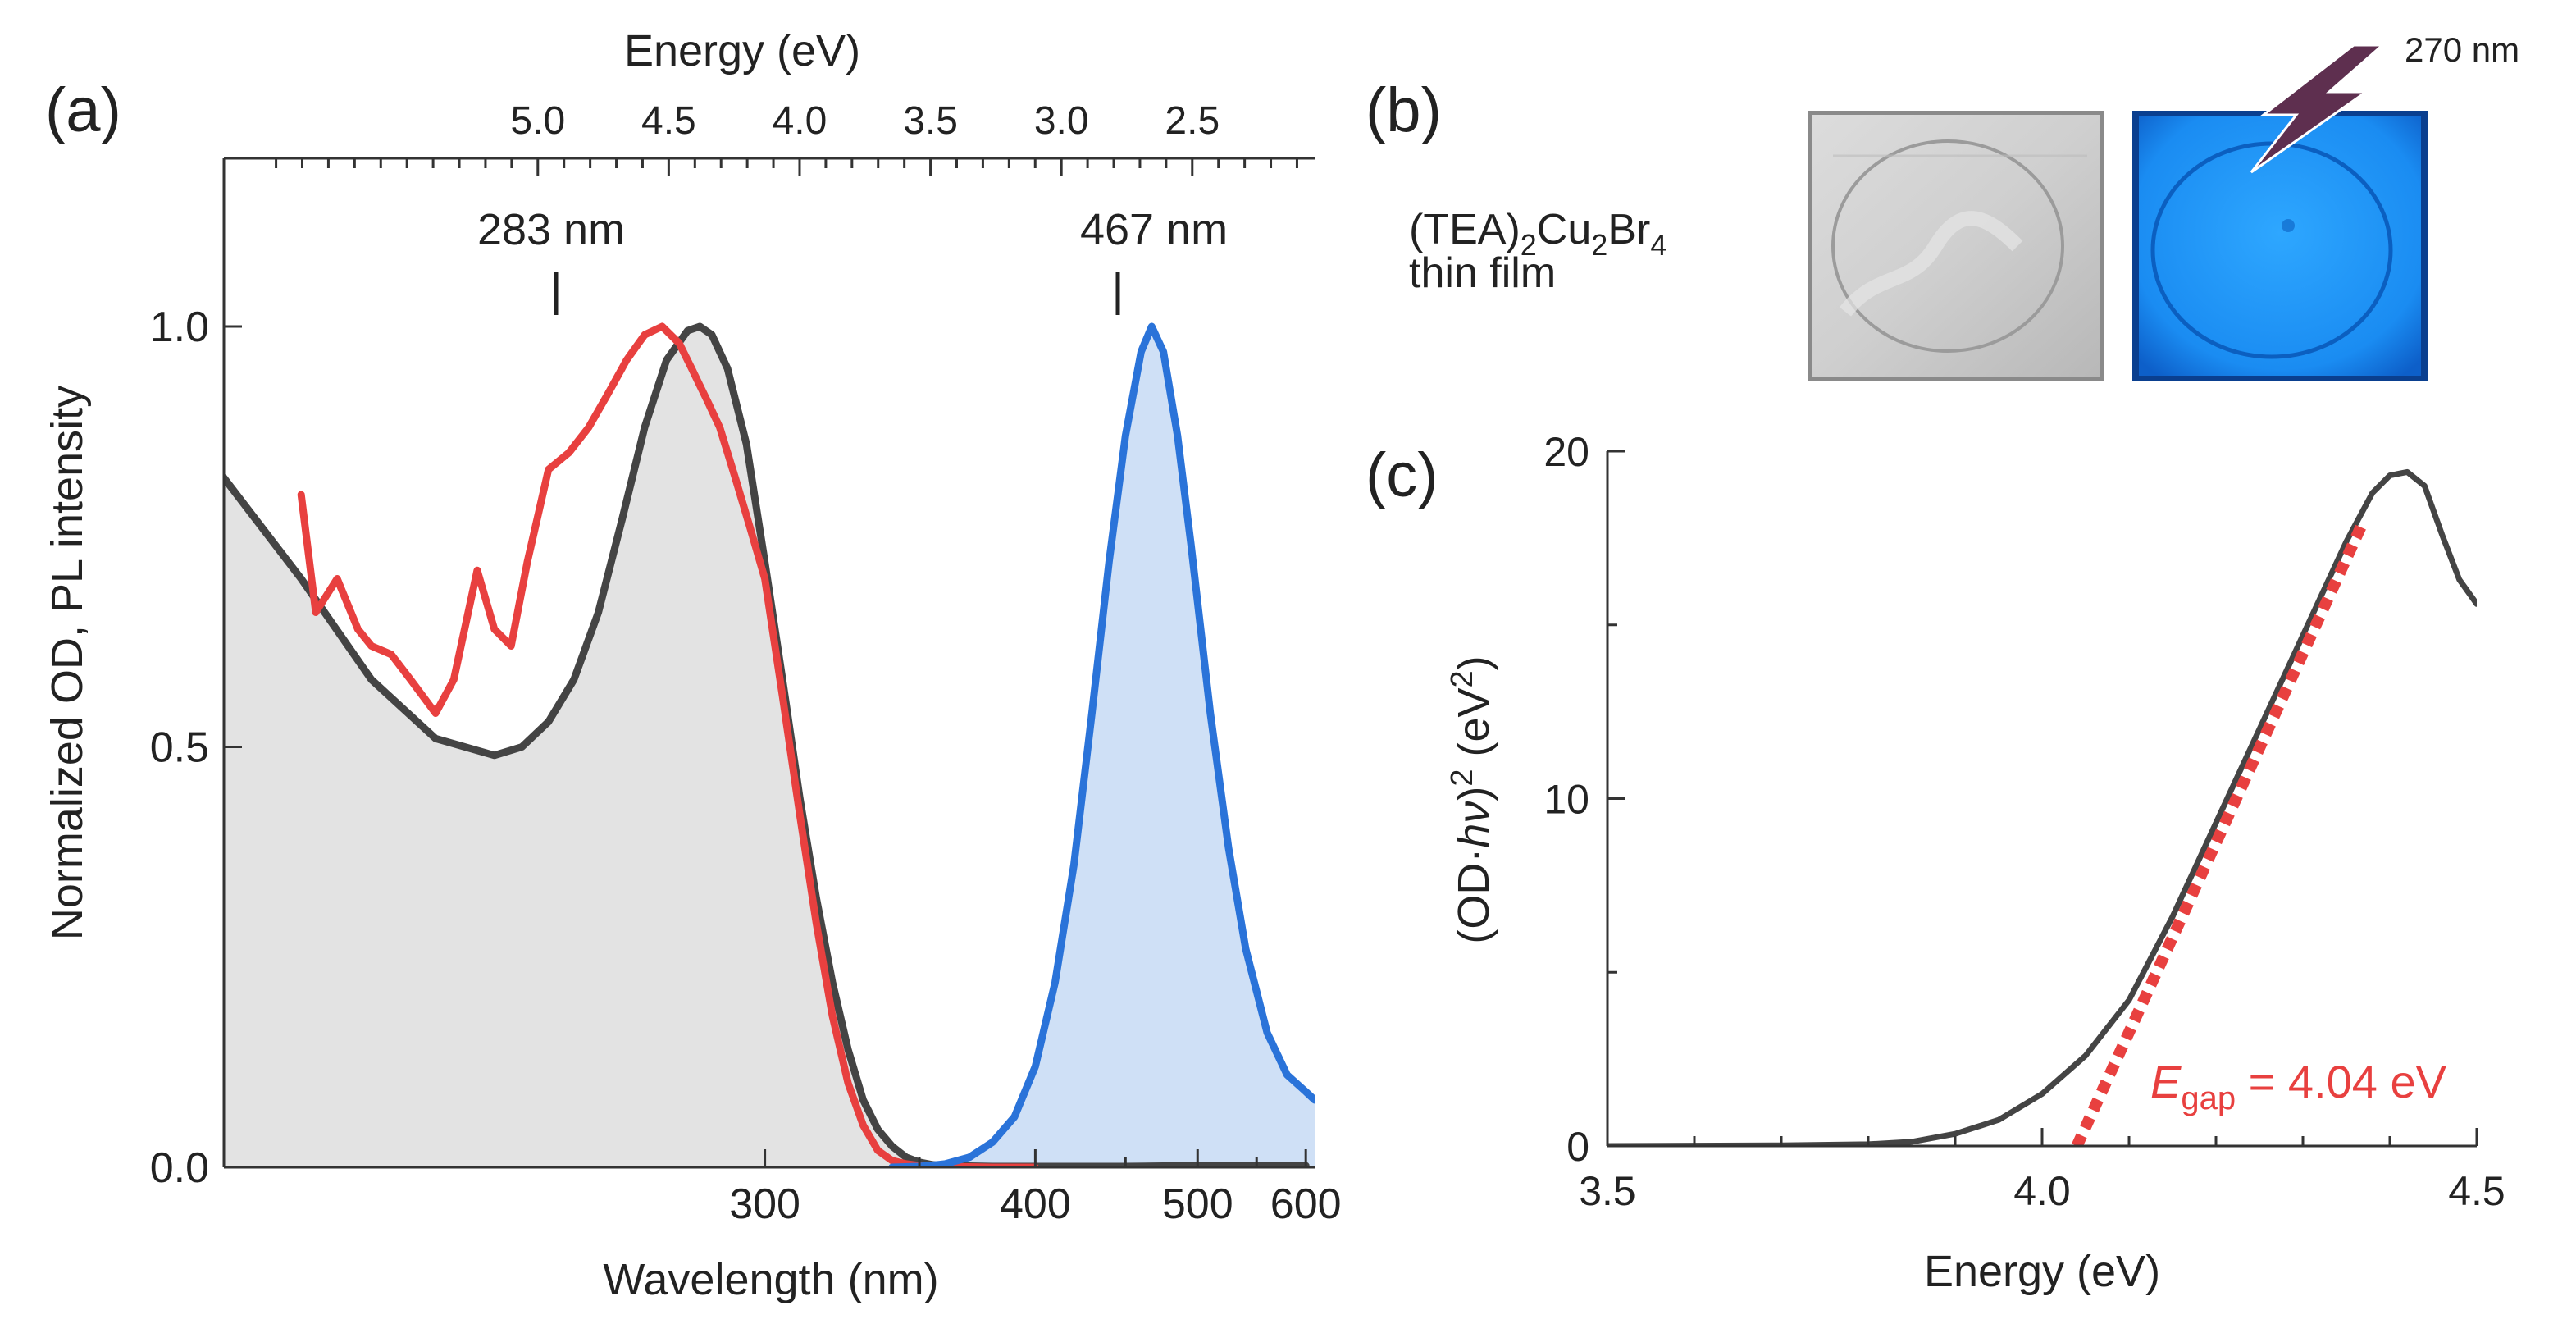 Image resolution: width=2576 pixels, height=1333 pixels. Describe the element at coordinates (179, 748) in the screenshot. I see `y-tick-label: 0.5` at that location.